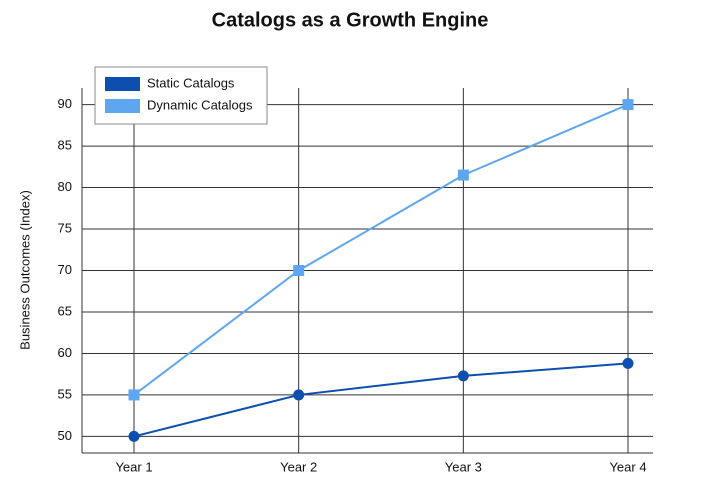 This screenshot has width=701, height=493. I want to click on legend-label: Static Catalogs, so click(191, 82).